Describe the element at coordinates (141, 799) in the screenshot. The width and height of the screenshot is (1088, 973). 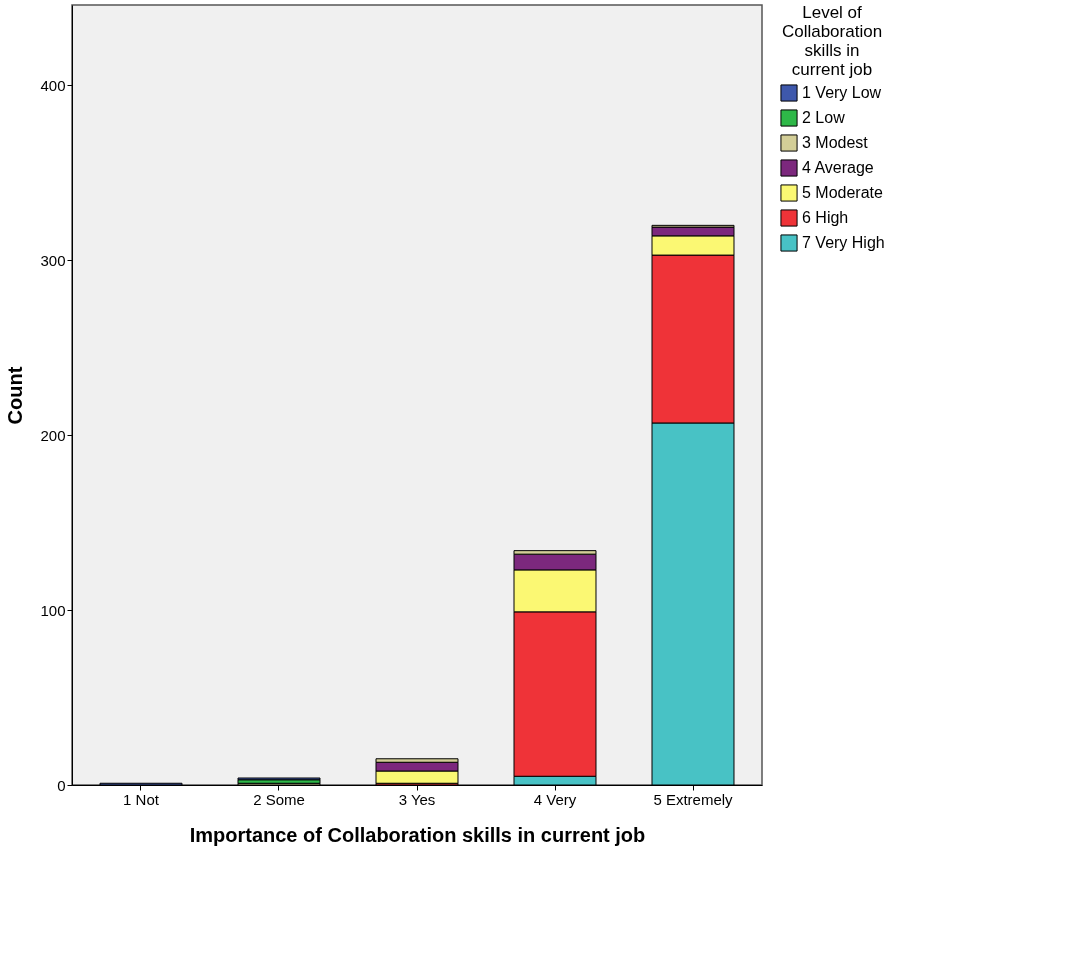
I see `x-tick-label: 1 Not` at that location.